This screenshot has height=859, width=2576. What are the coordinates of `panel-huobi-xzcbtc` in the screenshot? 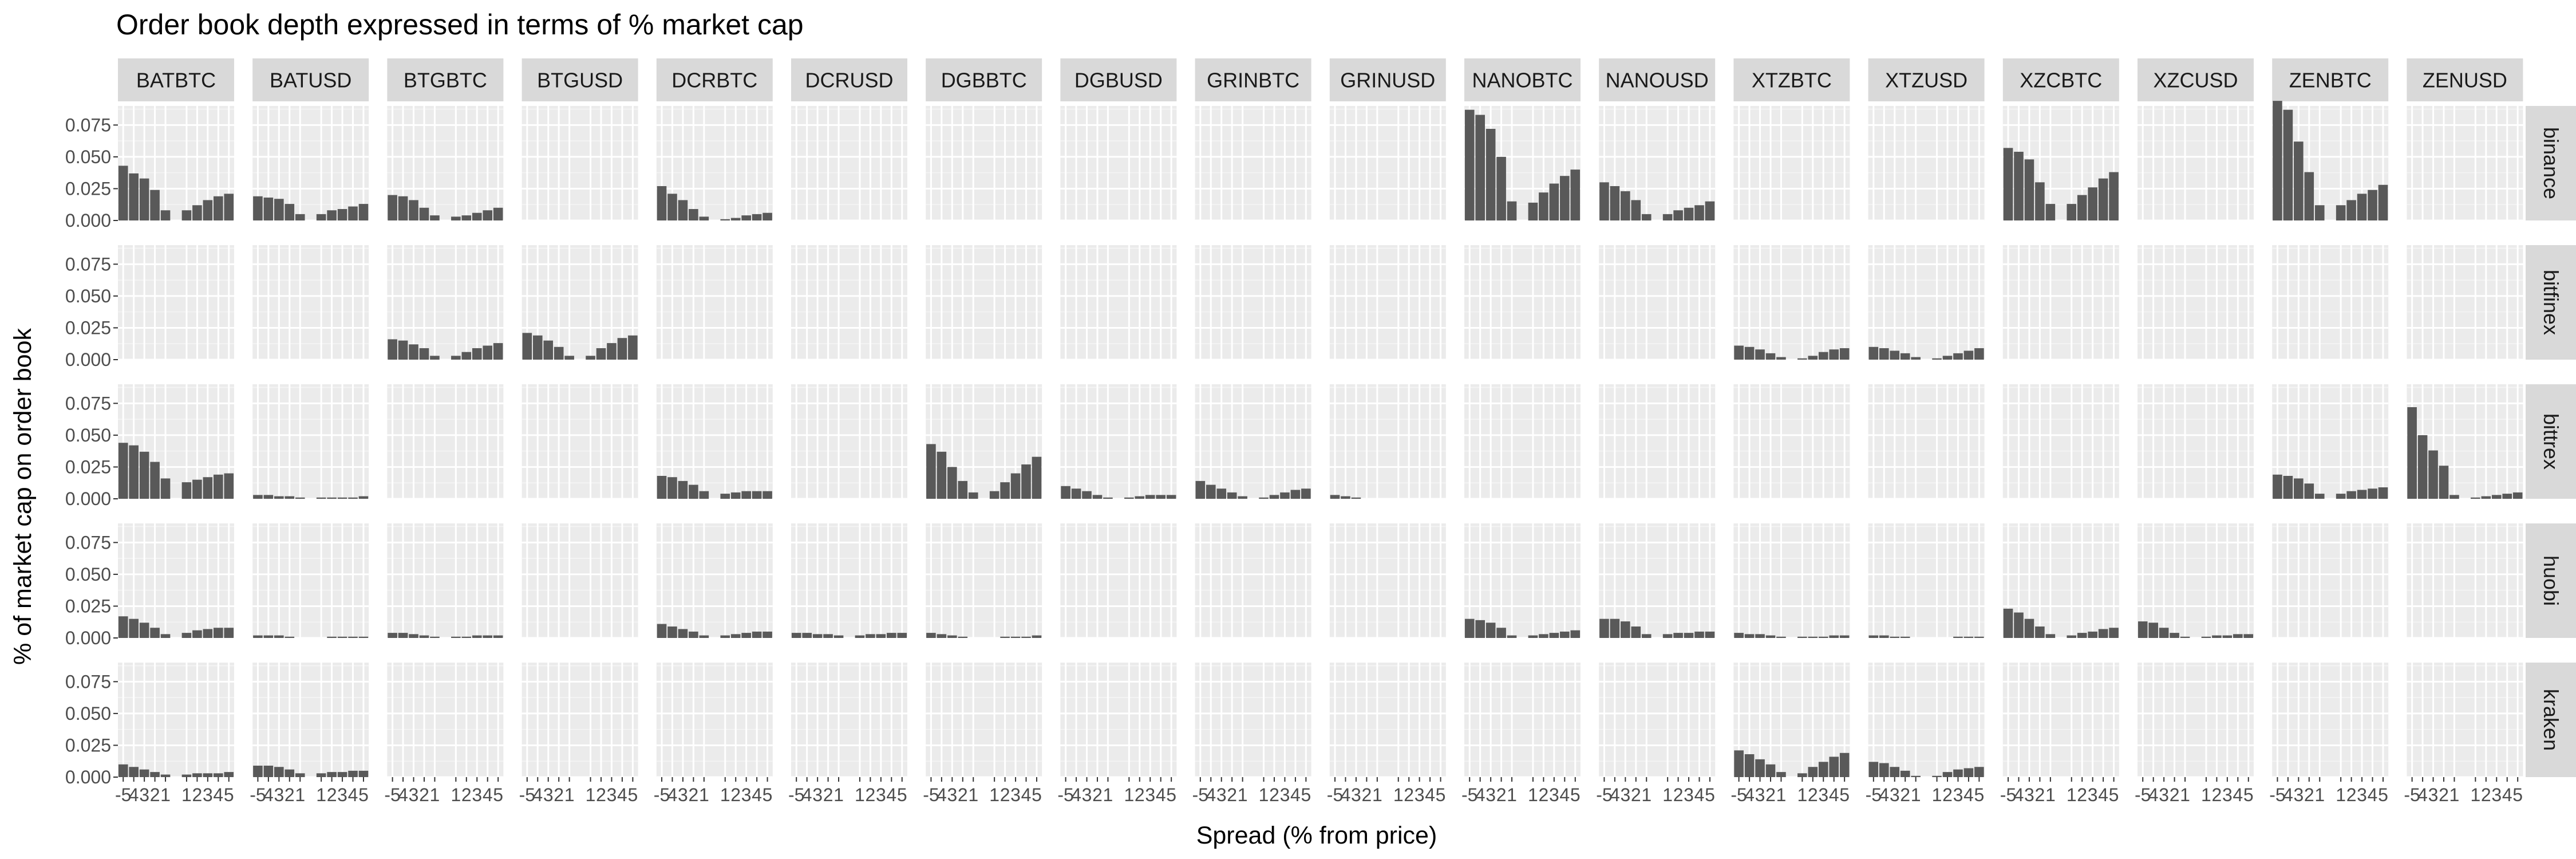 It's located at (2060, 581).